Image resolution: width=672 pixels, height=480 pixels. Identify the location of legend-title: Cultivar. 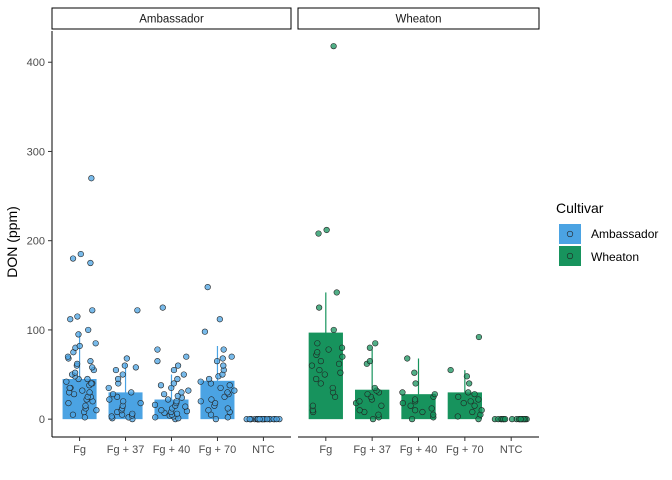
(580, 208).